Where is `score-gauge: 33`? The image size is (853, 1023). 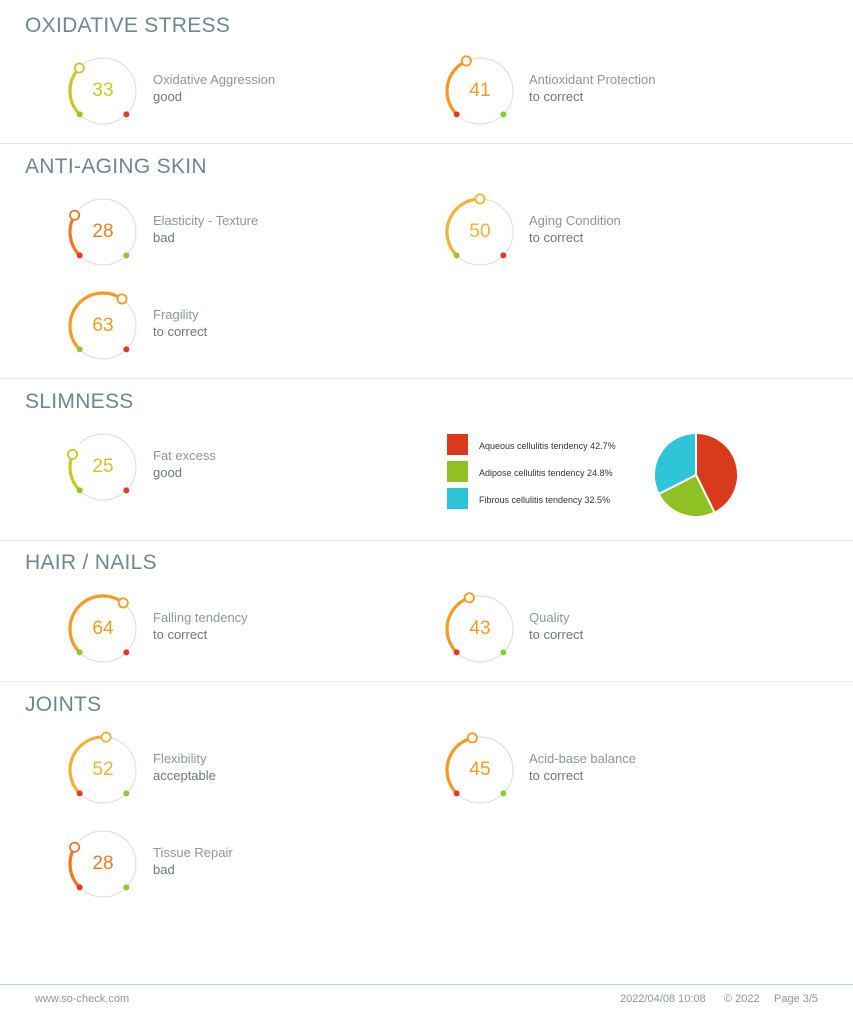
score-gauge: 33 is located at coordinates (103, 91).